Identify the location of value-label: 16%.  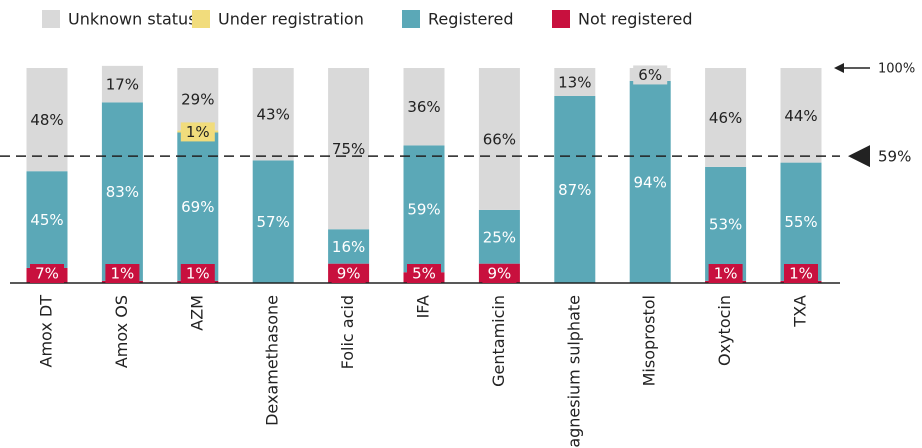
(348, 247).